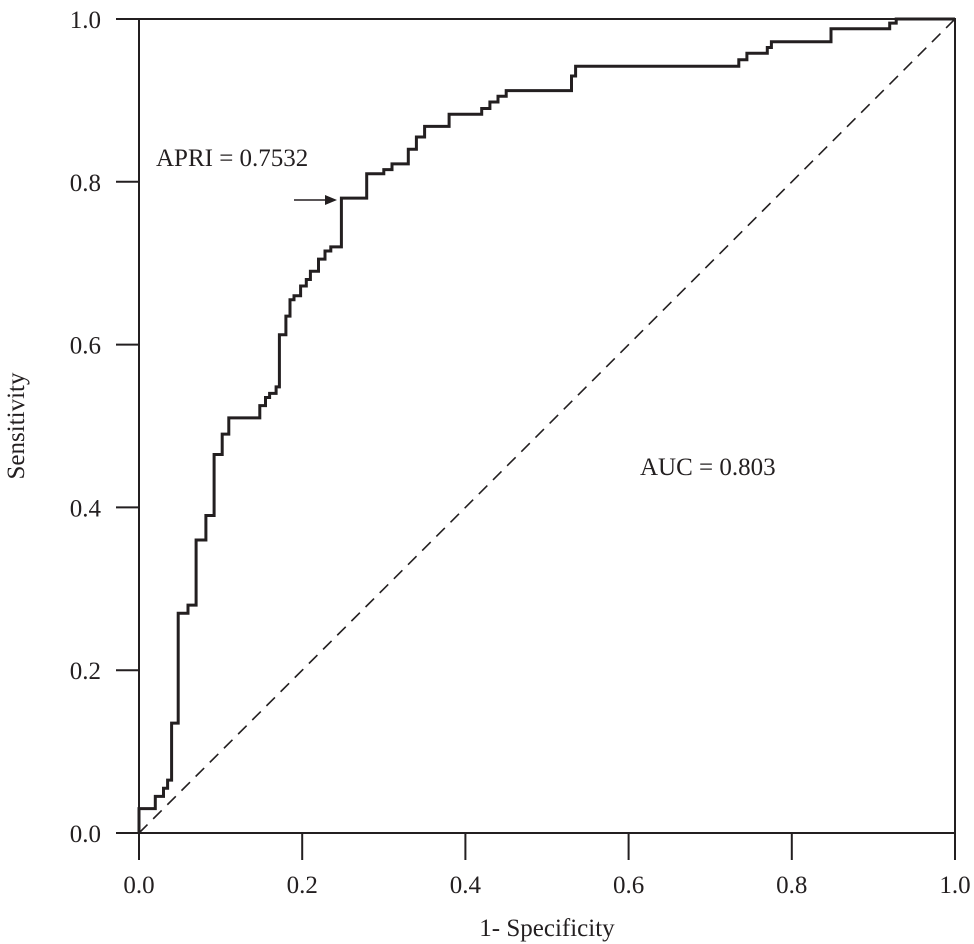 This screenshot has width=974, height=944. What do you see at coordinates (708, 467) in the screenshot?
I see `auc-annotation: AUC = 0.803` at bounding box center [708, 467].